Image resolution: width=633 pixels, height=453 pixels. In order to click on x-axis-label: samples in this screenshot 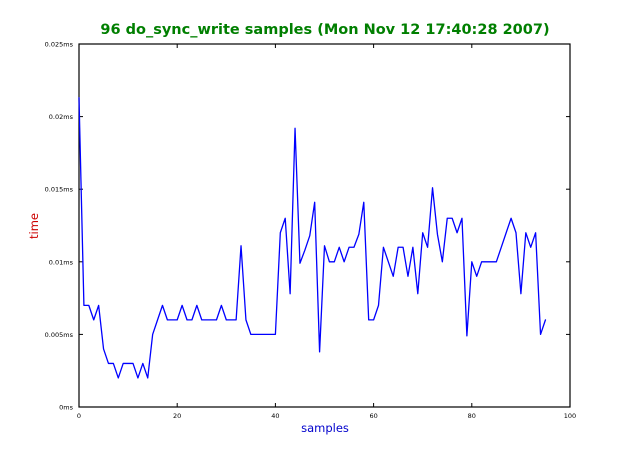, I will do `click(325, 428)`.